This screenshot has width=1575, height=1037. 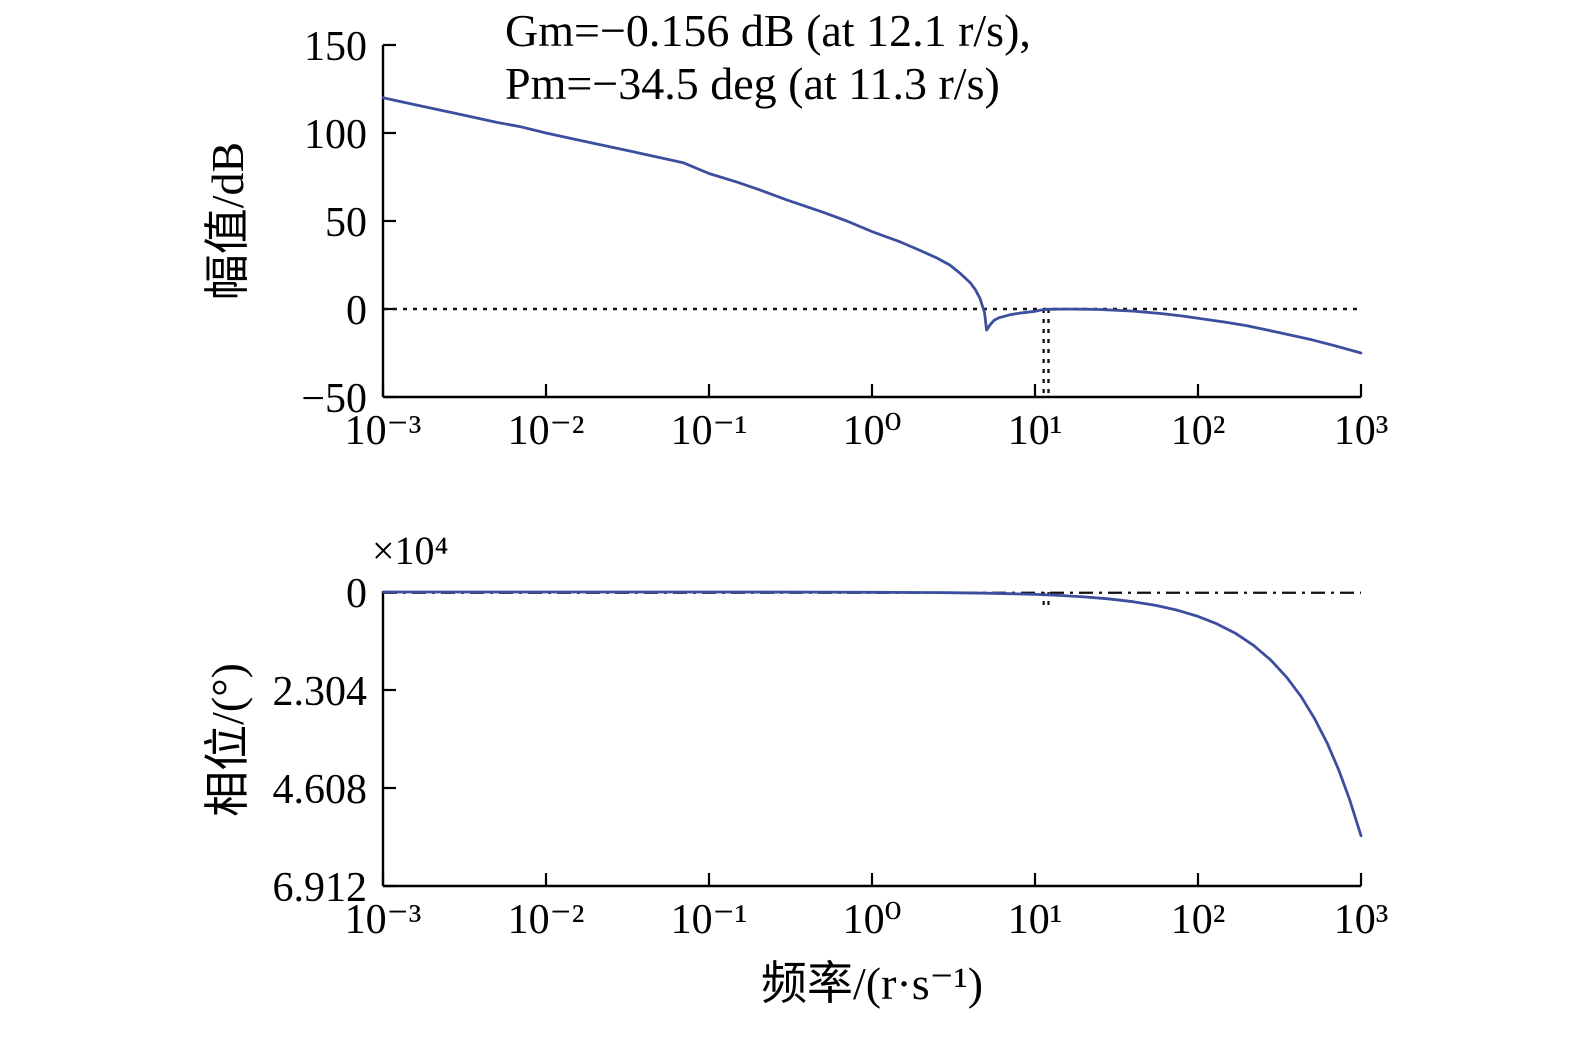 I want to click on y-tick-label: 2.304, so click(x=320, y=692).